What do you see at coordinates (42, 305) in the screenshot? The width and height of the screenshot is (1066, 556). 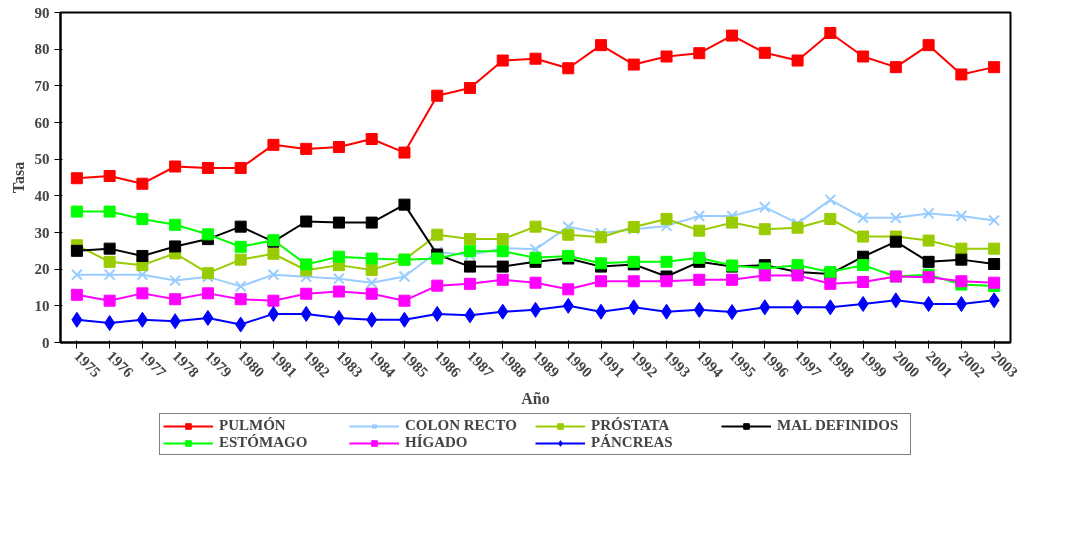 I see `y-tick-label: 10` at bounding box center [42, 305].